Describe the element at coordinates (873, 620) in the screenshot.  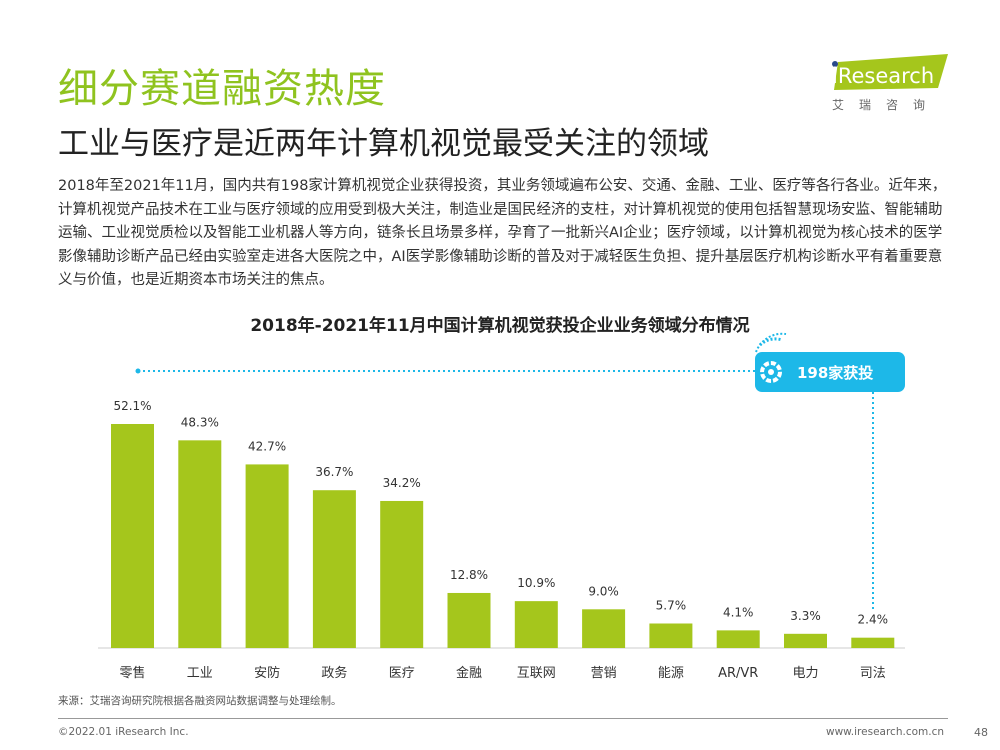
I see `data-label: 2.4%` at that location.